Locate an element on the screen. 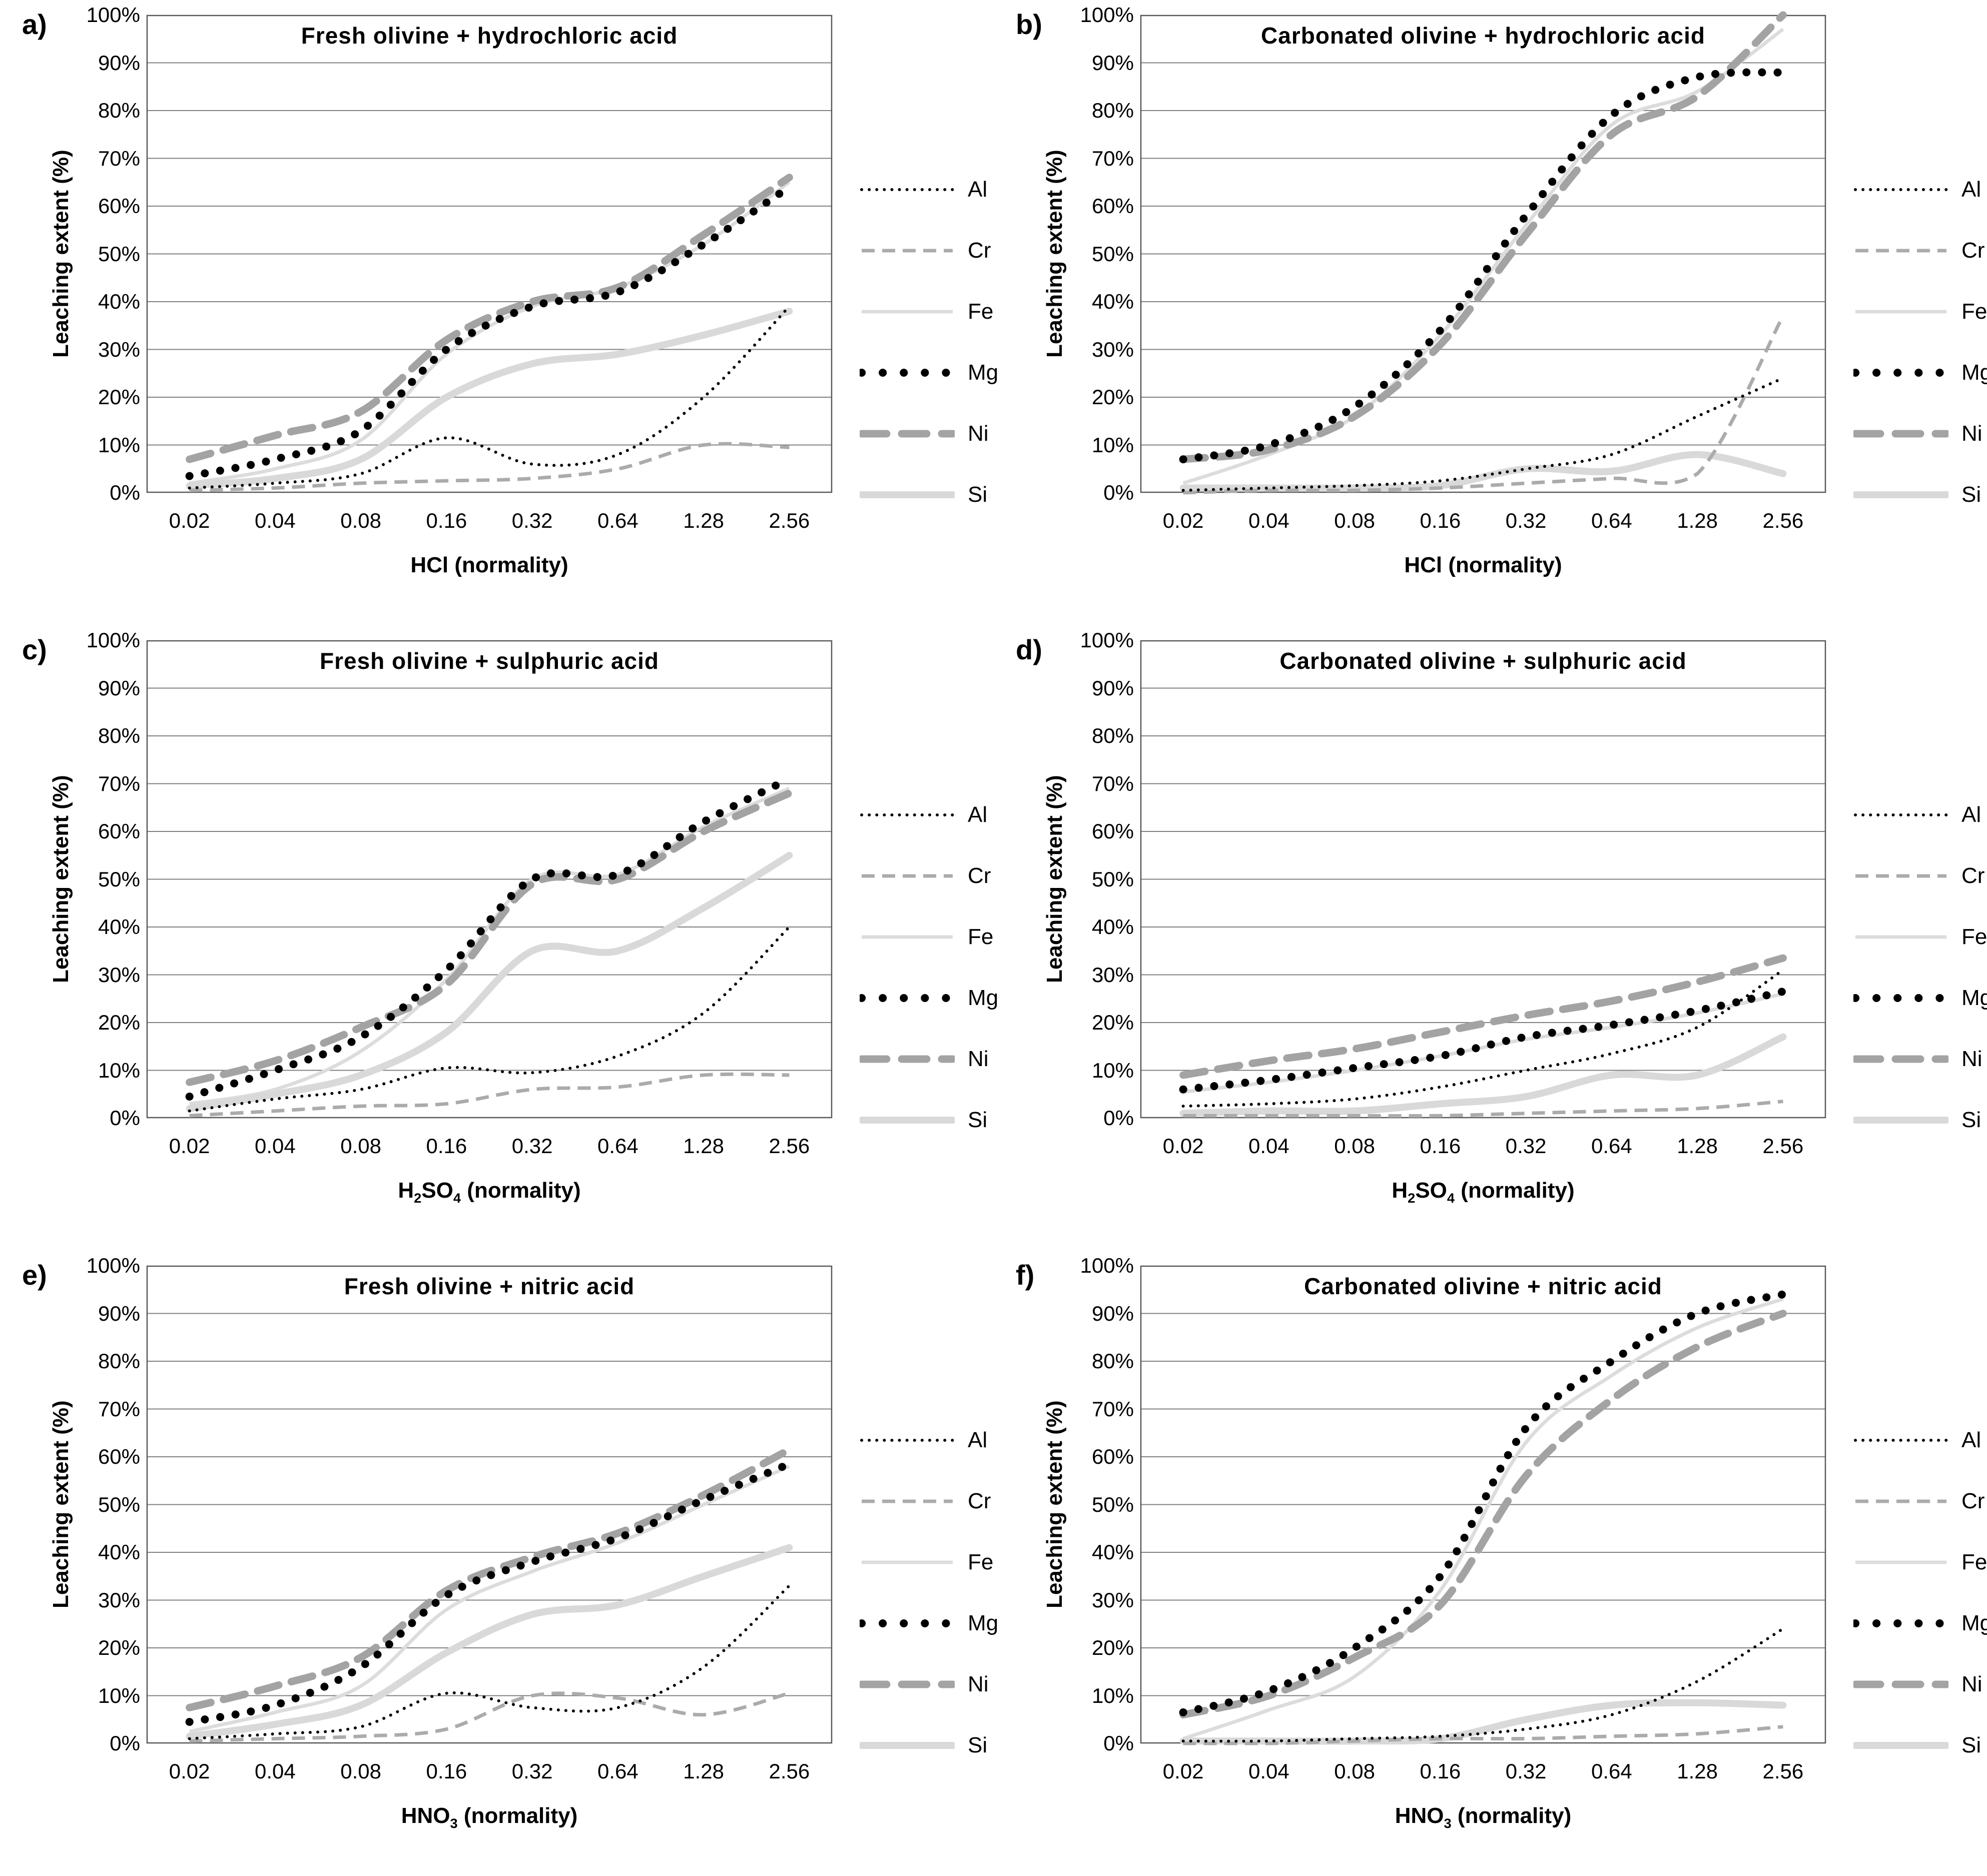  plot-area-f is located at coordinates (1483, 1505).